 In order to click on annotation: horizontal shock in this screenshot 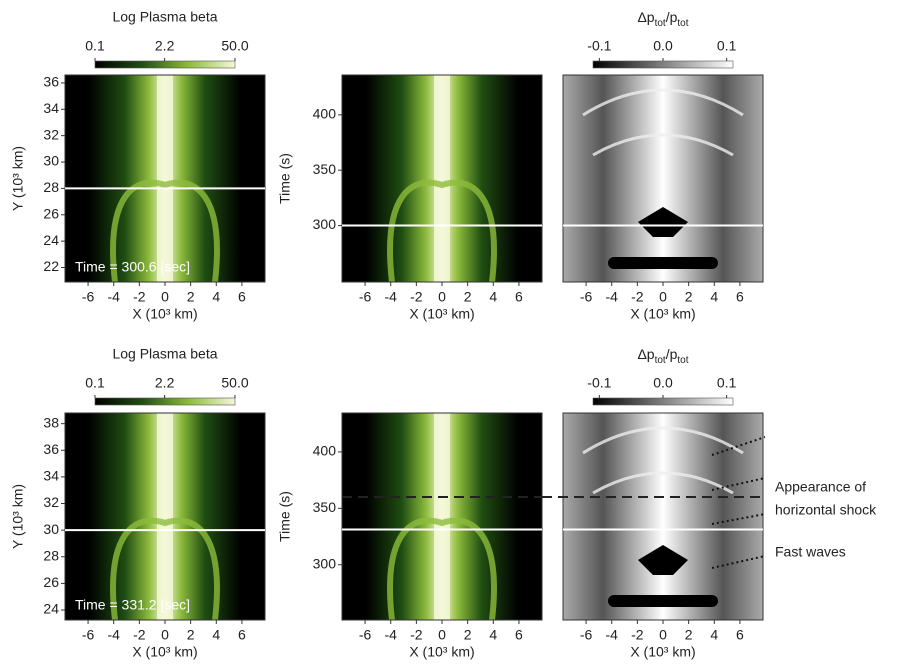, I will do `click(826, 510)`.